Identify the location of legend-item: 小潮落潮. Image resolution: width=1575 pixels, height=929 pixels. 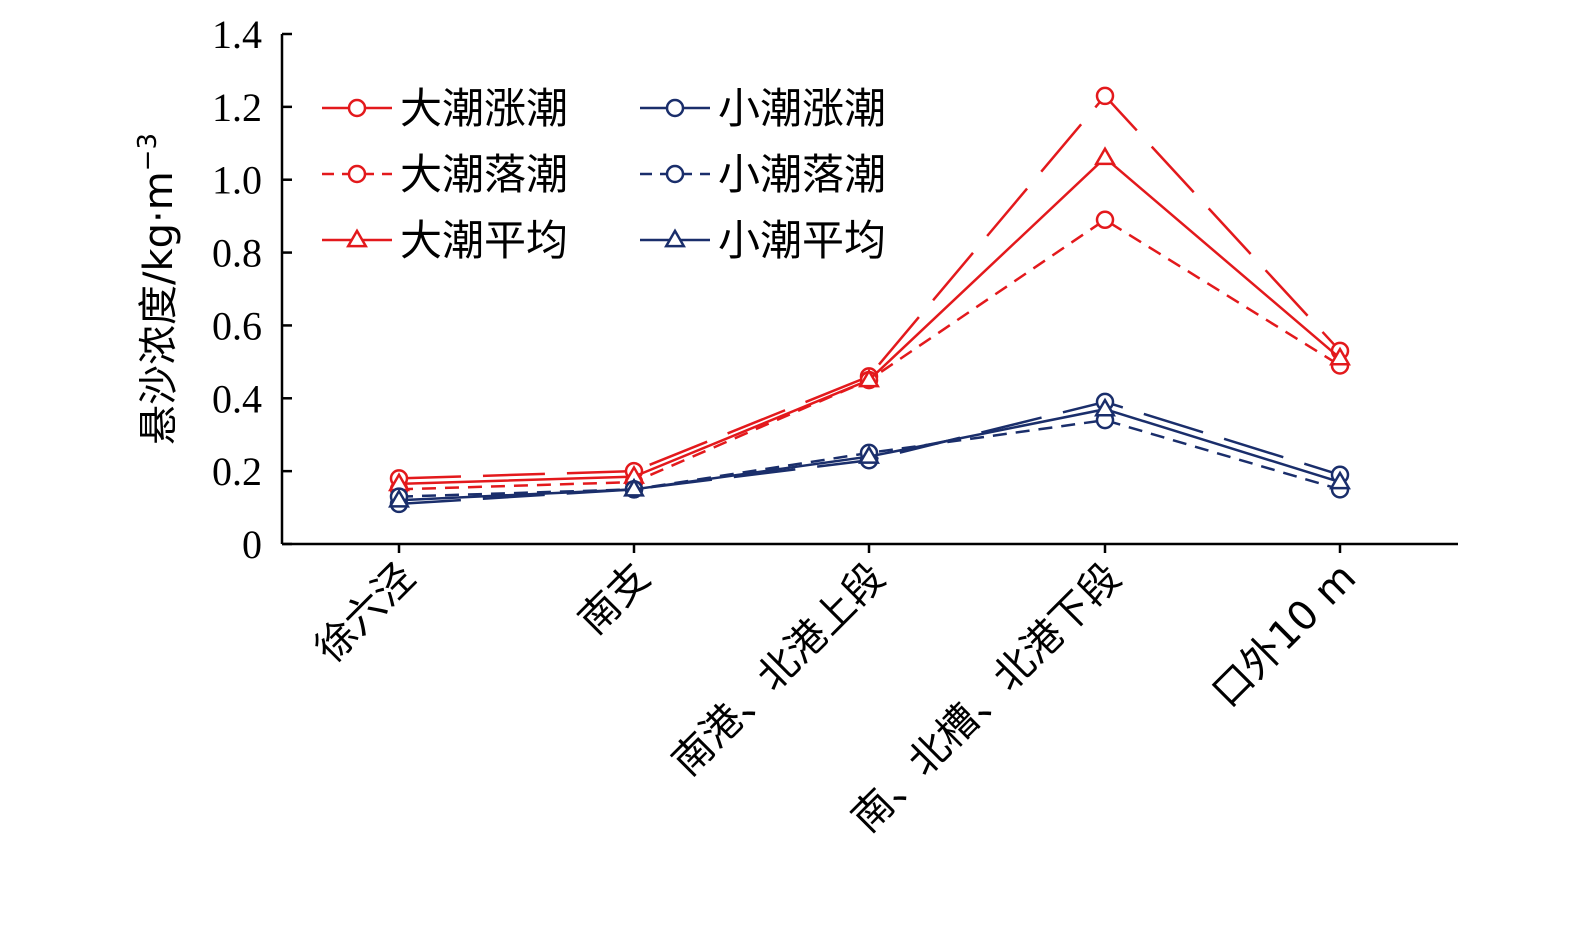
(763, 174).